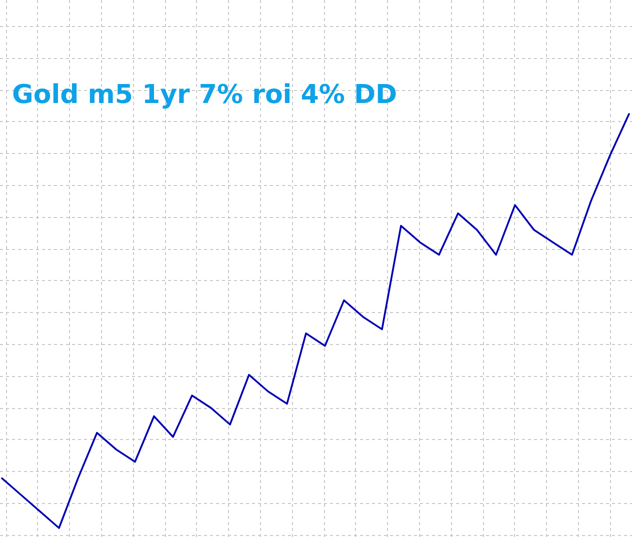  What do you see at coordinates (205, 95) in the screenshot?
I see `chart-title: Gold m5 1yr 7% roi 4% DD` at bounding box center [205, 95].